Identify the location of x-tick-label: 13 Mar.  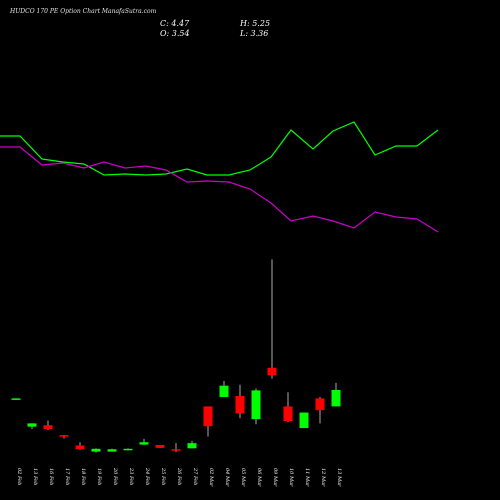
(339, 477).